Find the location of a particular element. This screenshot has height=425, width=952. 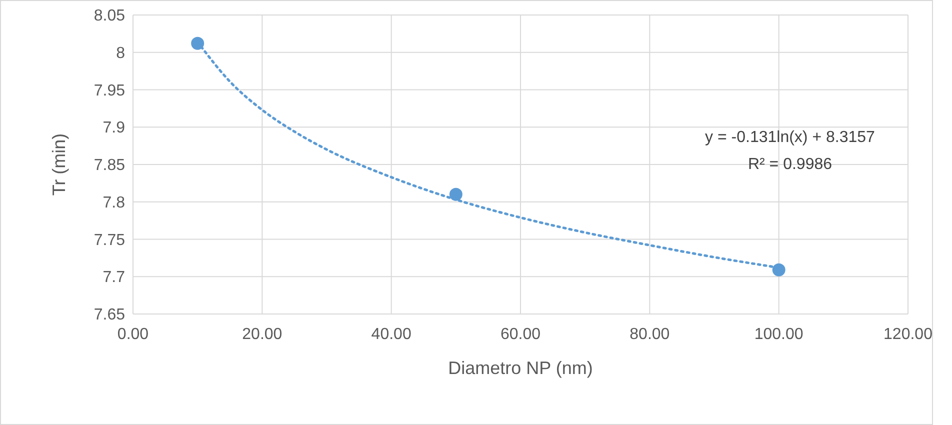

y-tick-label: 7.65 is located at coordinates (110, 315).